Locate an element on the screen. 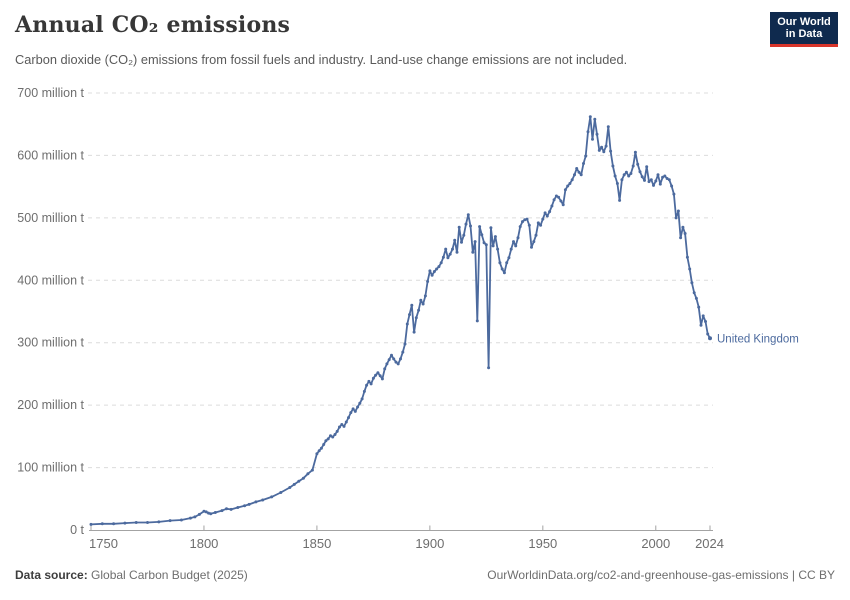  data-point-1960 is located at coordinates (565, 190).